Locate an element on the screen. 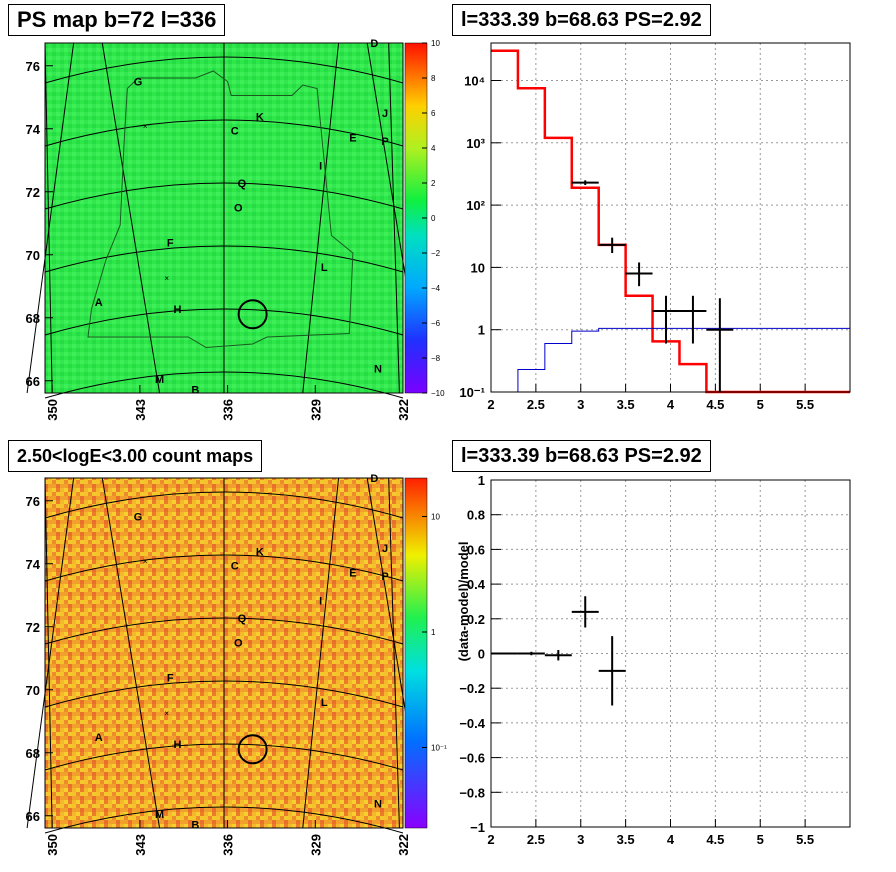 The image size is (896, 872). source-circle is located at coordinates (252, 314).